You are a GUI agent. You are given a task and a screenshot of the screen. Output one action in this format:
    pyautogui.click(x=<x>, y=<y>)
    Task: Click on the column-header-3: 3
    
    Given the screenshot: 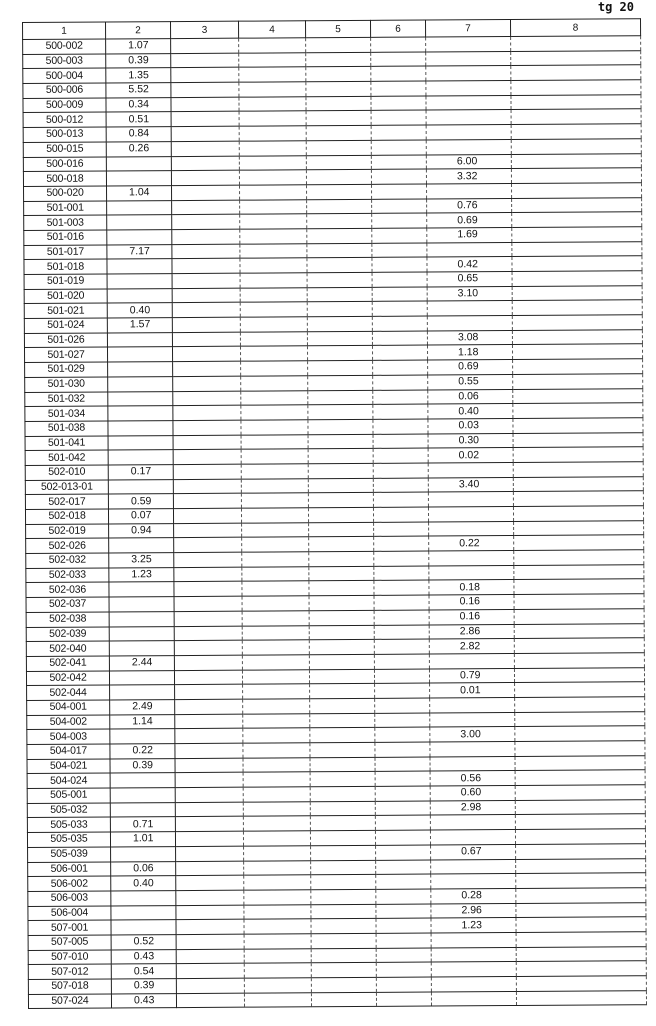 What is the action you would take?
    pyautogui.click(x=204, y=30)
    